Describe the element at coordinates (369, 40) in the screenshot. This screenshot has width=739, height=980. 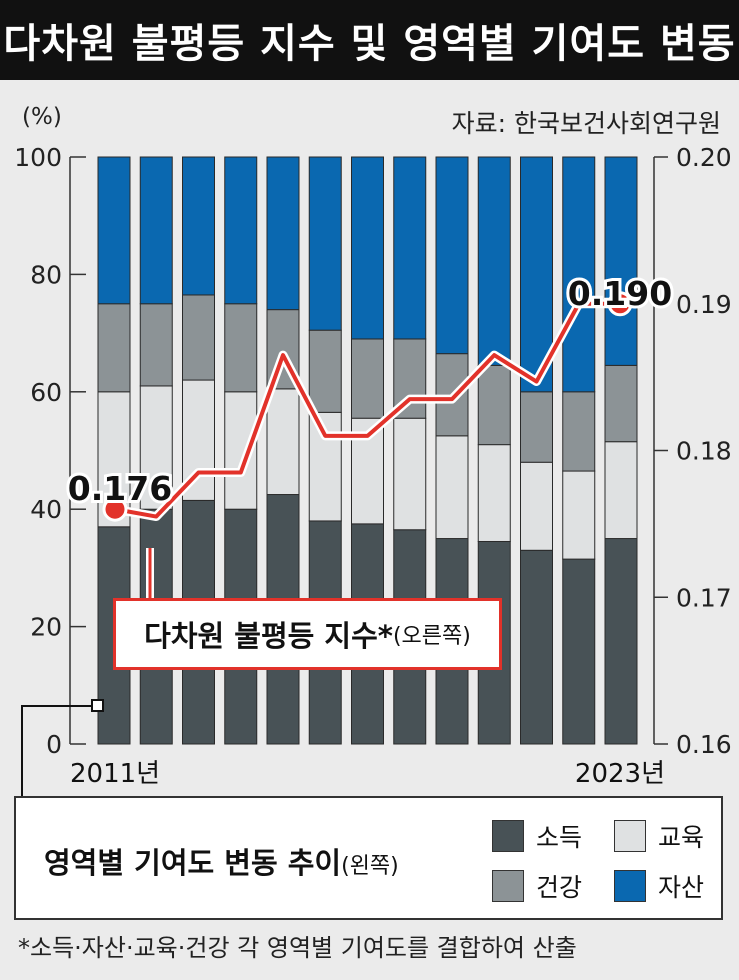
I see `chart-title: 다차원 불평등 지수 및 영역별 기여도 변동` at that location.